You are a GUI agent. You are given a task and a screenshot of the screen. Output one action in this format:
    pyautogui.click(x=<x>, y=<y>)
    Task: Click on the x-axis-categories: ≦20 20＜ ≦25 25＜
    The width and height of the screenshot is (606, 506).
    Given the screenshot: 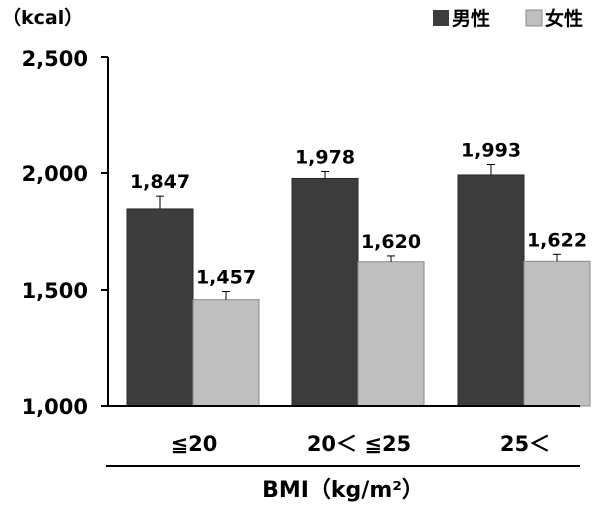 What is the action you would take?
    pyautogui.click(x=361, y=444)
    